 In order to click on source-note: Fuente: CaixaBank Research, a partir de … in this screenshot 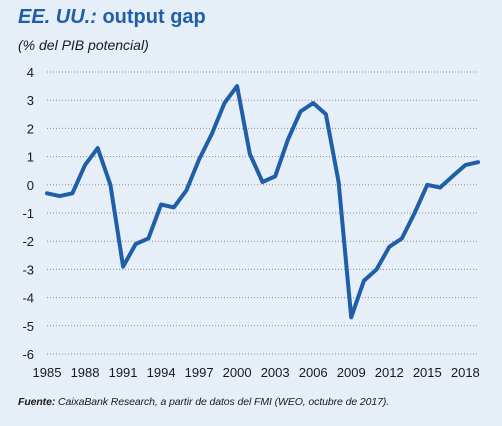, I will do `click(203, 402)`.